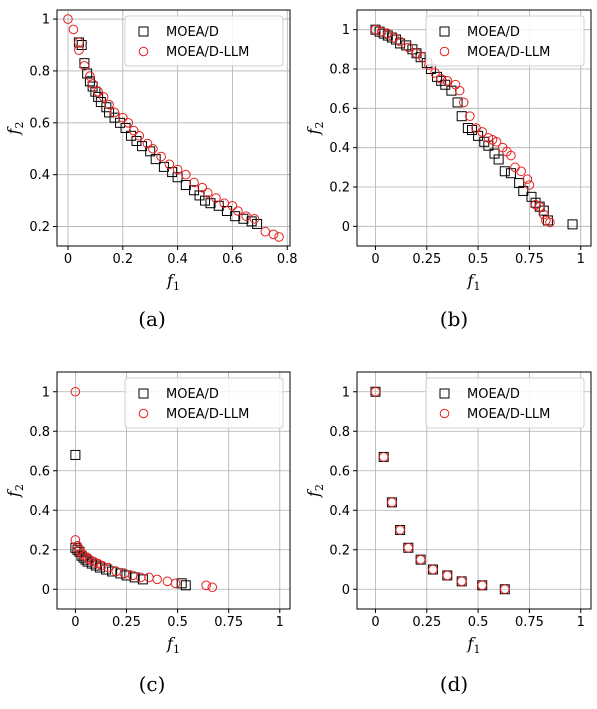 The width and height of the screenshot is (597, 709). What do you see at coordinates (454, 319) in the screenshot?
I see `panel-caption: (b)` at bounding box center [454, 319].